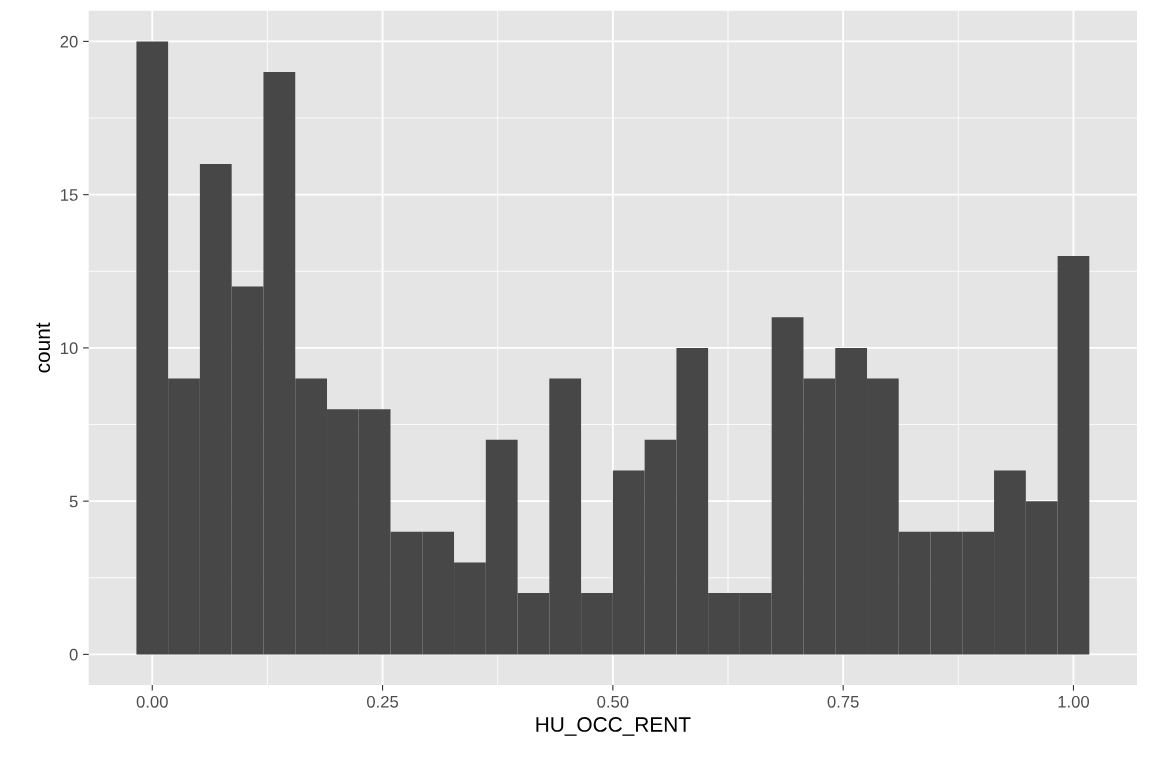  What do you see at coordinates (73, 654) in the screenshot?
I see `y-tick-label: 0` at bounding box center [73, 654].